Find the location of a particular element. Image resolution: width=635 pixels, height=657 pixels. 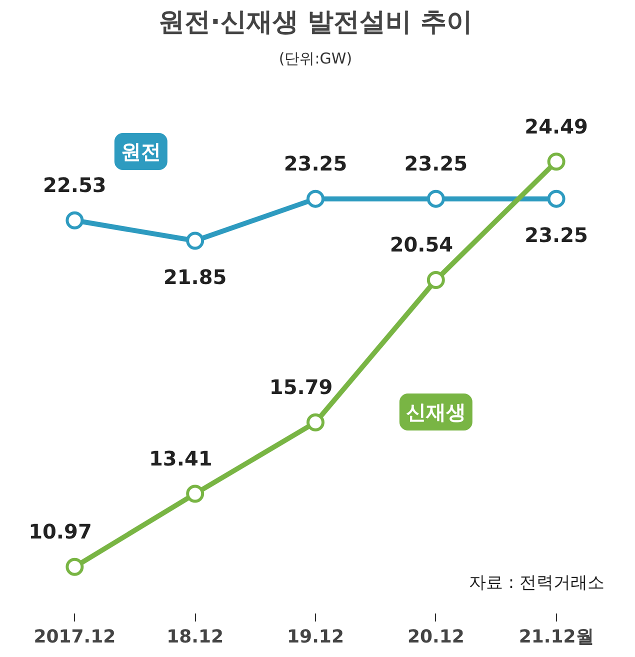

data-label: 10.97 is located at coordinates (60, 532).